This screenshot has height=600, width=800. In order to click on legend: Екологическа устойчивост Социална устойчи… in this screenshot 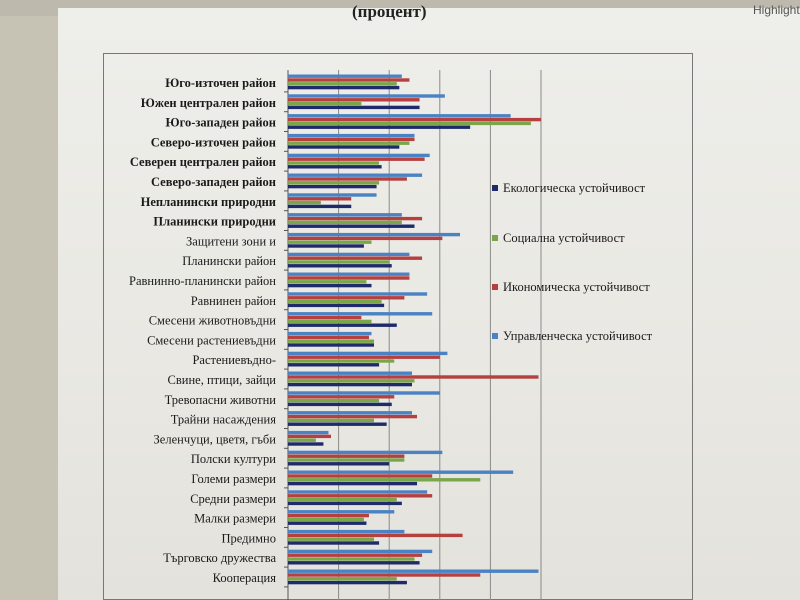, I will do `click(572, 262)`.